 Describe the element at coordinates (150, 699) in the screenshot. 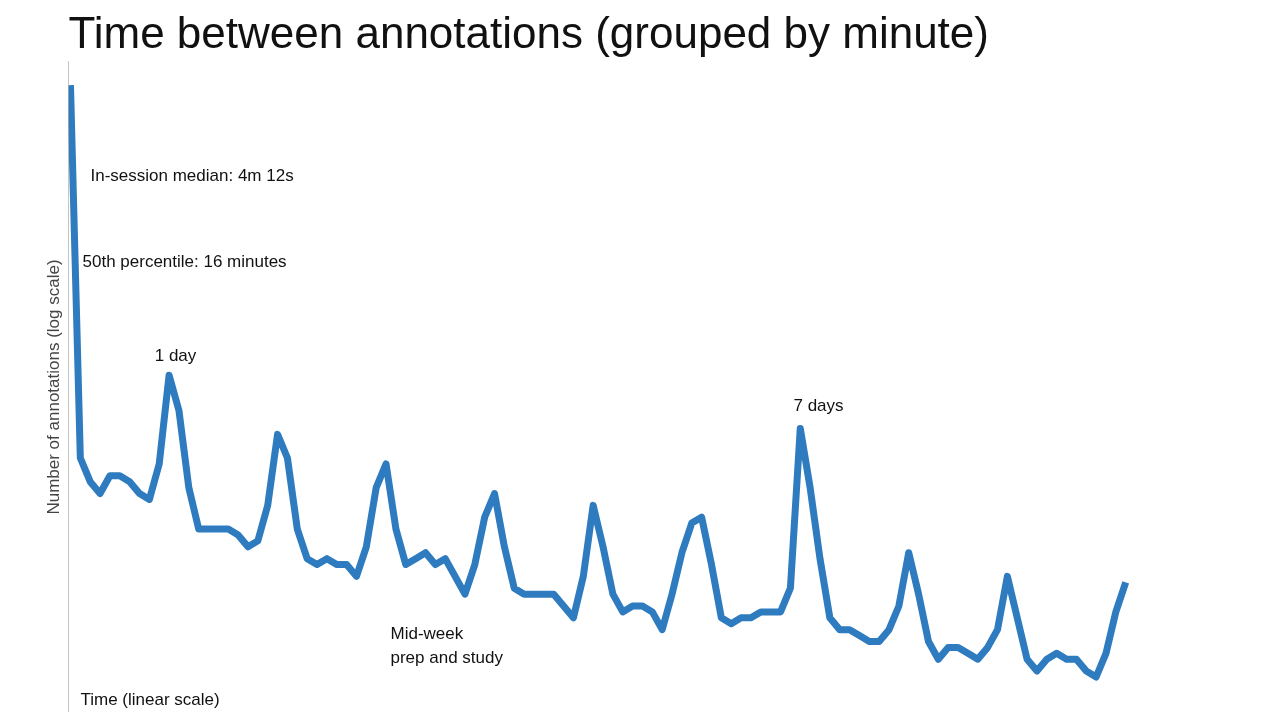

I see `x-axis-title: Time (linear scale)` at that location.